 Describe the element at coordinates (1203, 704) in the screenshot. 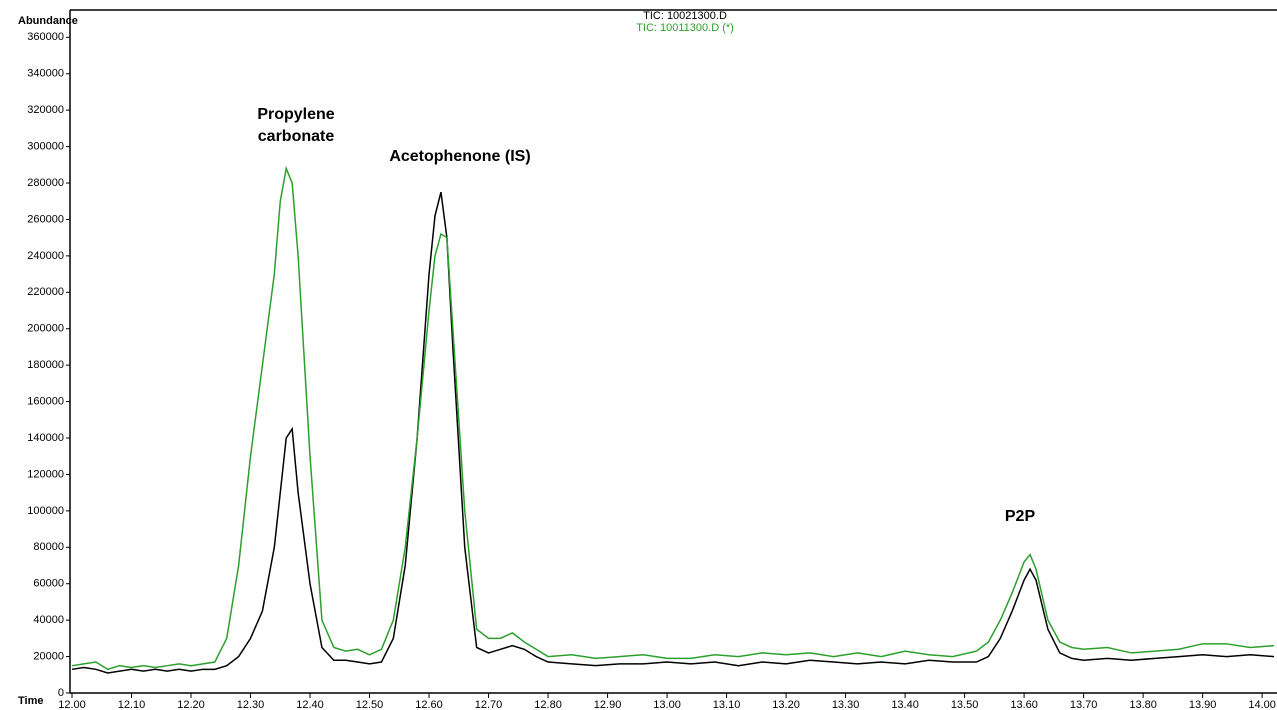

I see `x-tick-label: 13.90` at that location.